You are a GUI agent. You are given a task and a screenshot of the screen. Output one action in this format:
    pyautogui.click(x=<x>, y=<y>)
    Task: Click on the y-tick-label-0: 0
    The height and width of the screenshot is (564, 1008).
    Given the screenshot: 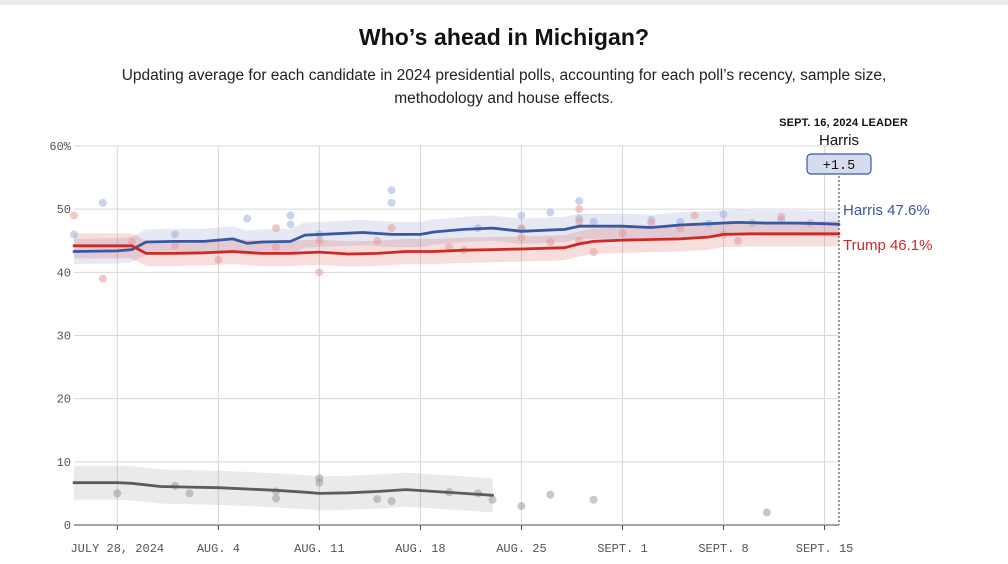 What is the action you would take?
    pyautogui.click(x=67, y=526)
    